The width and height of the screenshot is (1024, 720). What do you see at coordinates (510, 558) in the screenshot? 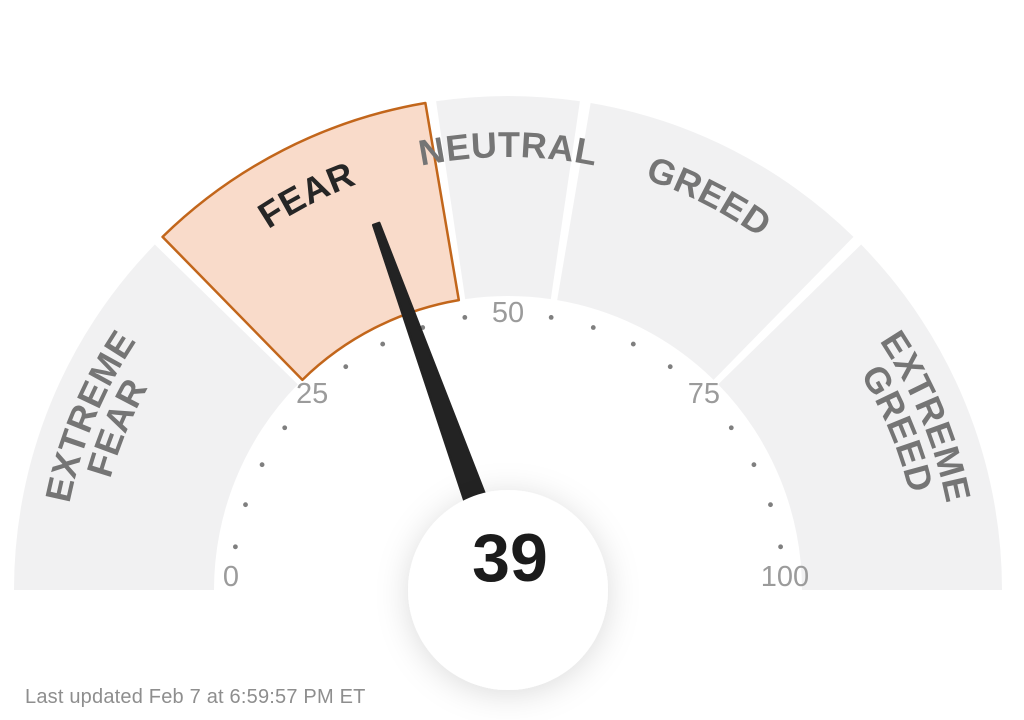
I see `gauge-value: 39` at bounding box center [510, 558].